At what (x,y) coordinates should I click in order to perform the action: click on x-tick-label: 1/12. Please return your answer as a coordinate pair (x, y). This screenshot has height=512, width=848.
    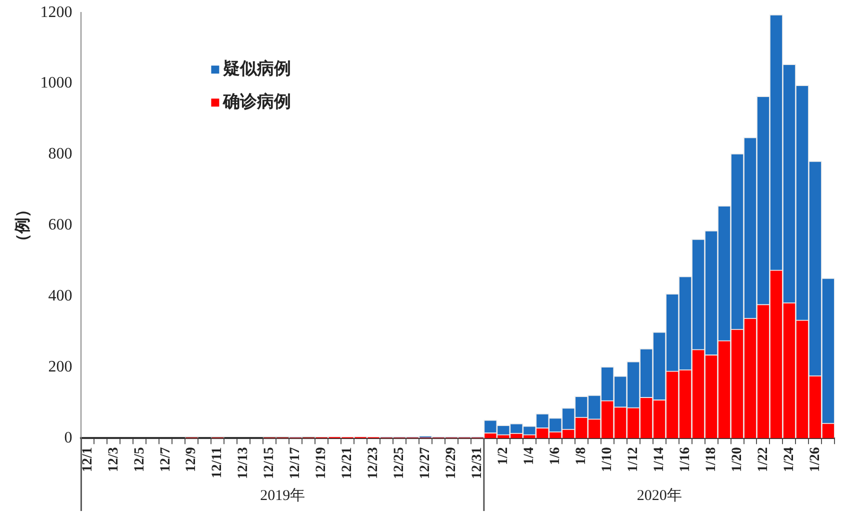
    Looking at the image, I should click on (633, 459).